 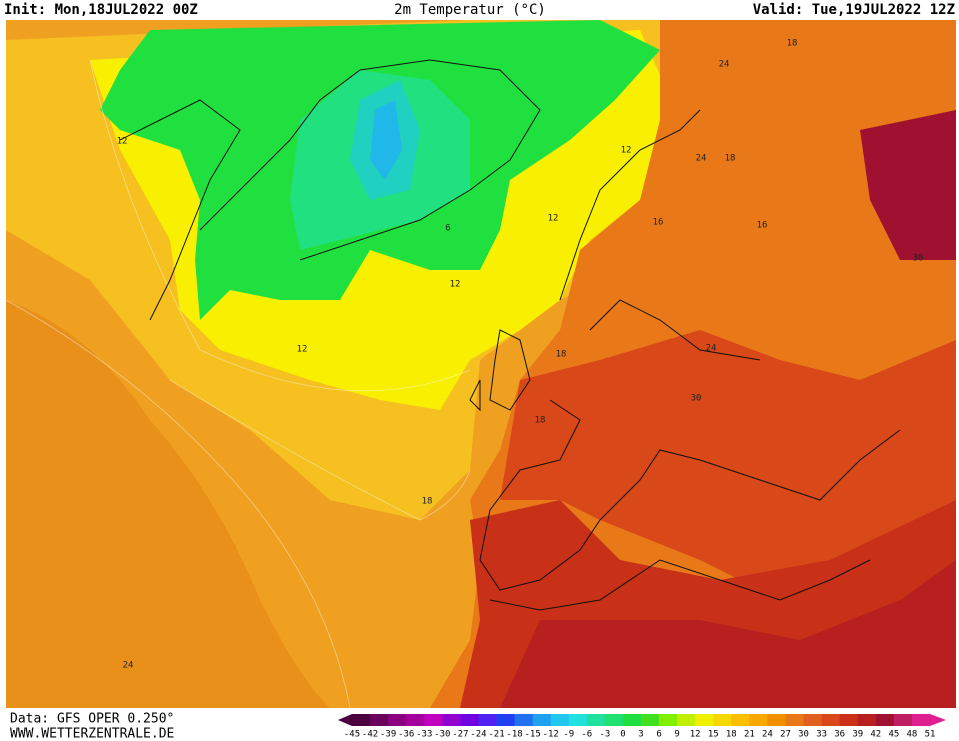 What do you see at coordinates (320, 450) in the screenshot?
I see `isotherm` at bounding box center [320, 450].